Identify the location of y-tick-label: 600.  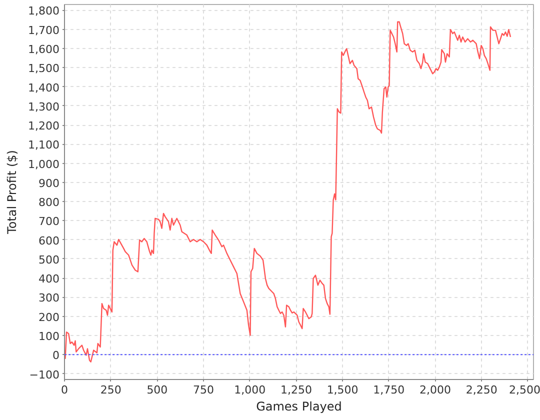
(49, 241).